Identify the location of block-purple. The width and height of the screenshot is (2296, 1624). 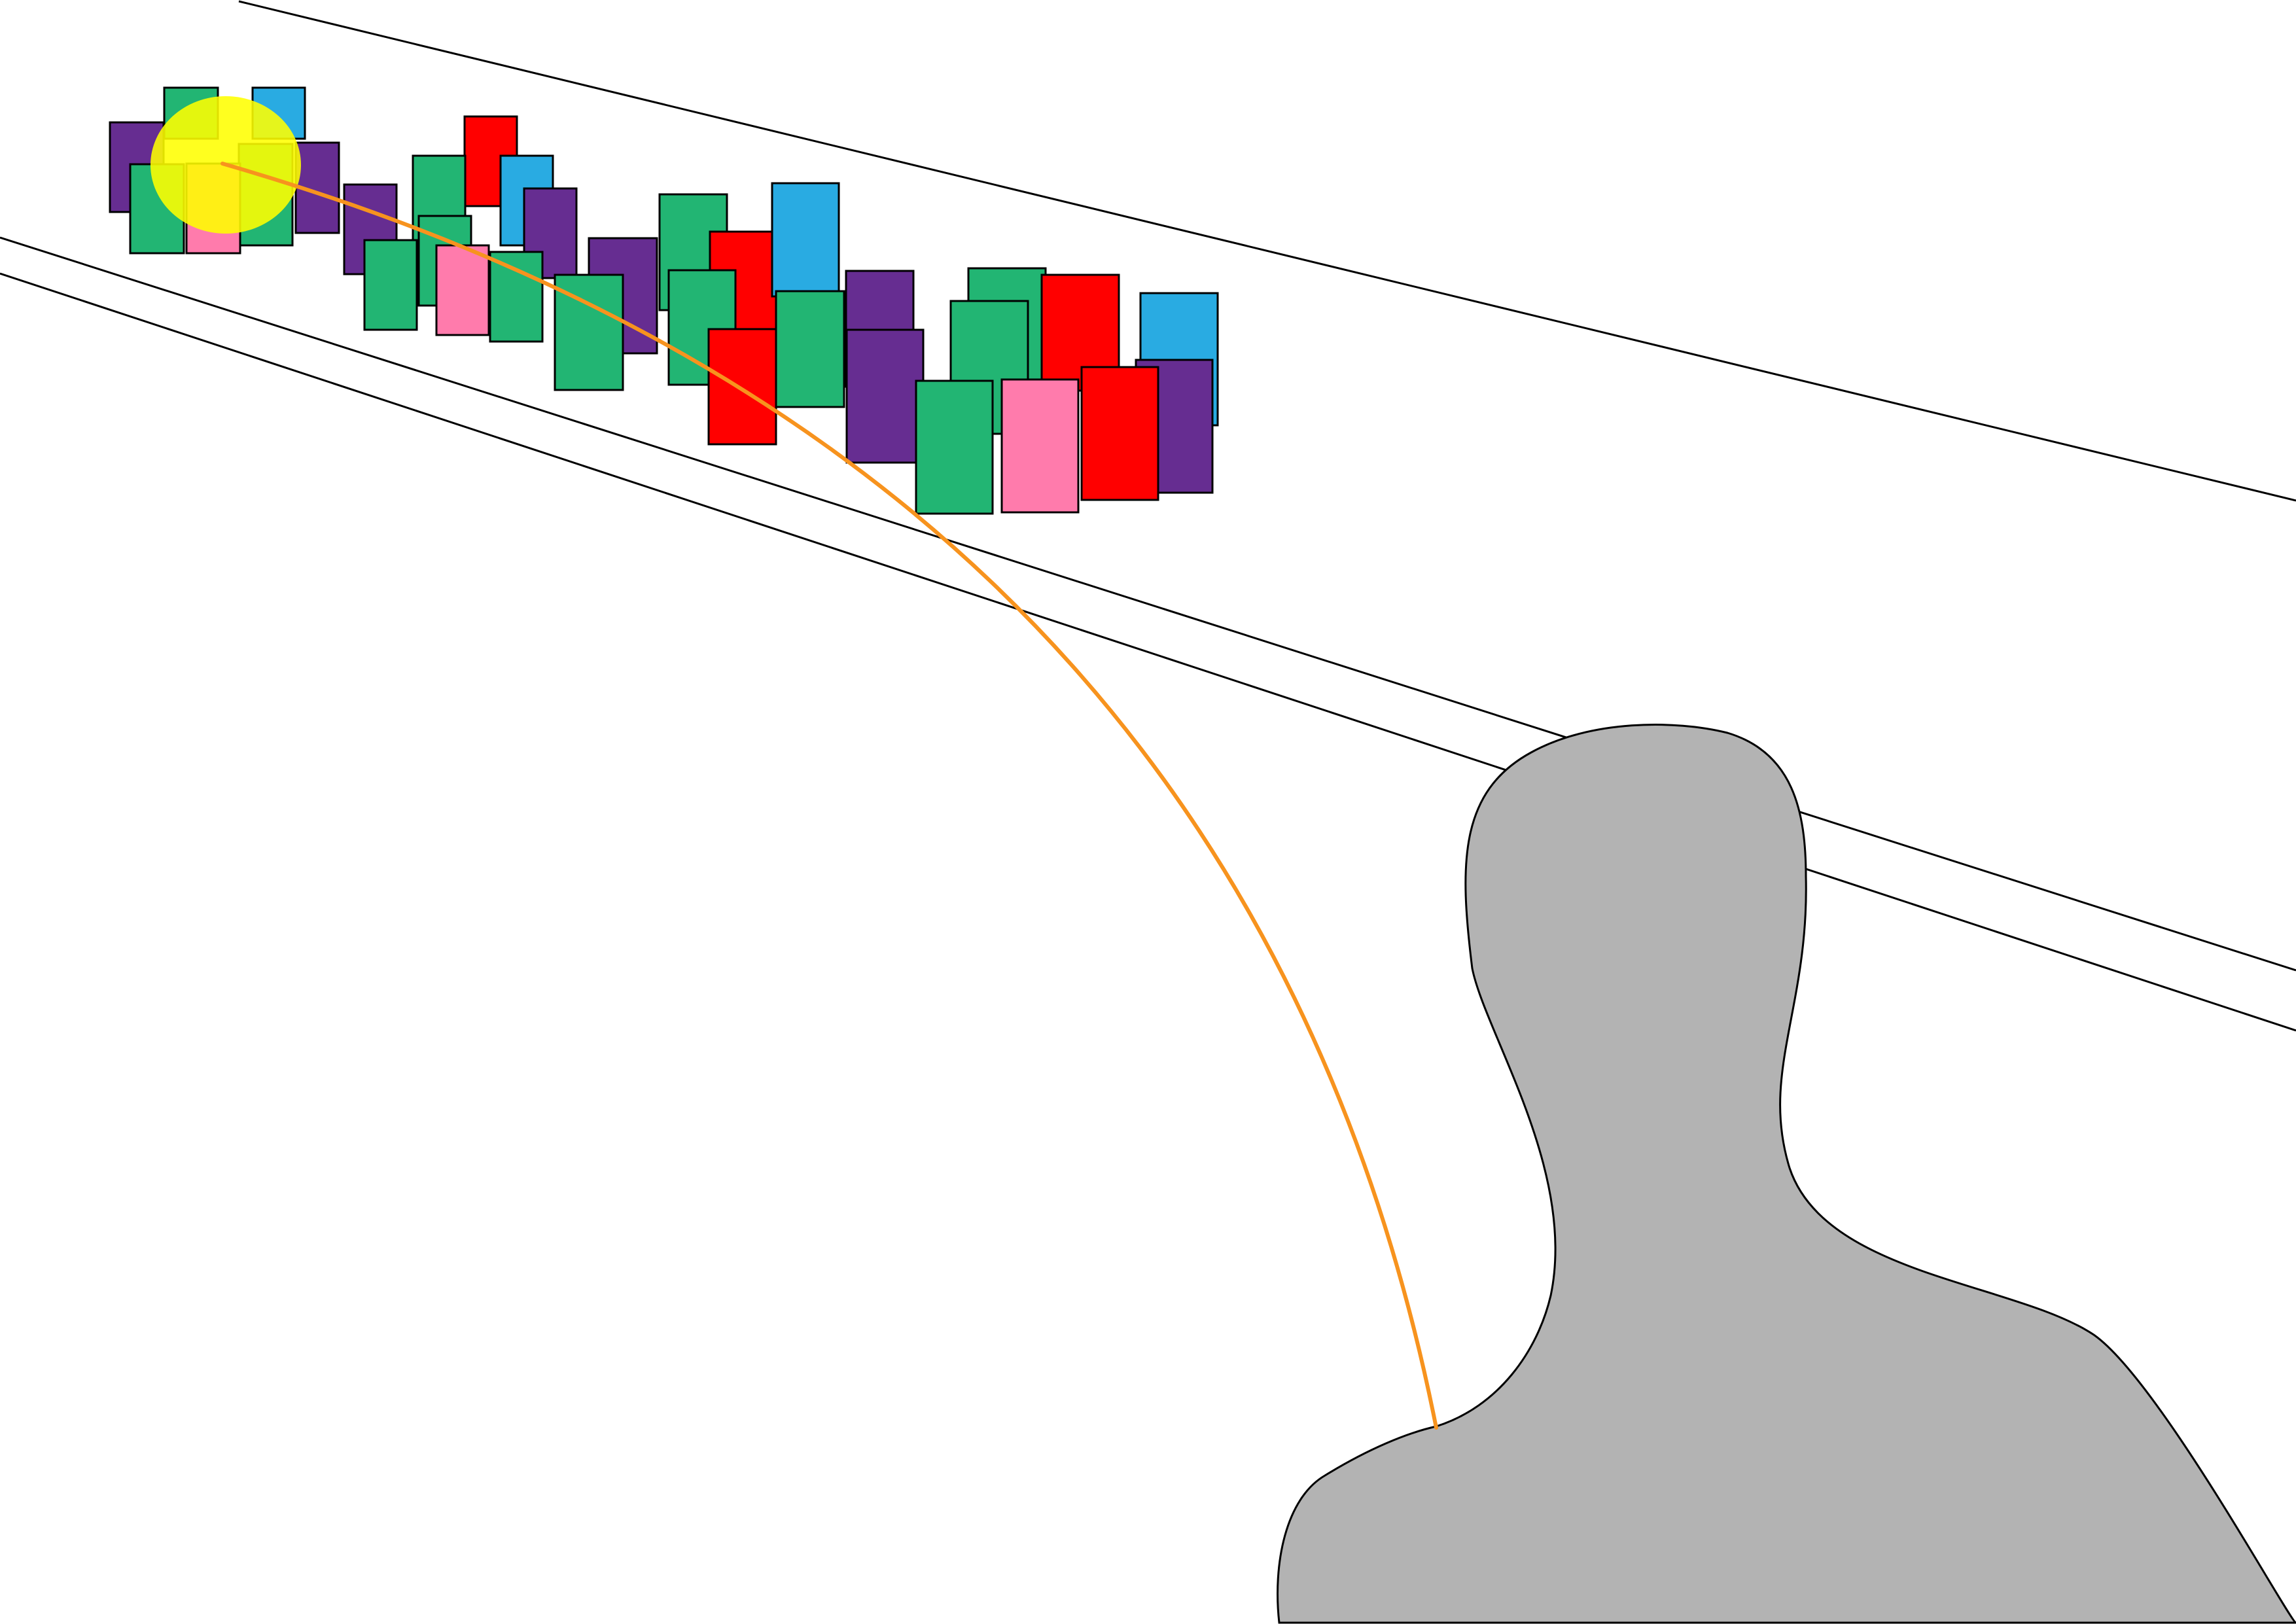
(885, 396).